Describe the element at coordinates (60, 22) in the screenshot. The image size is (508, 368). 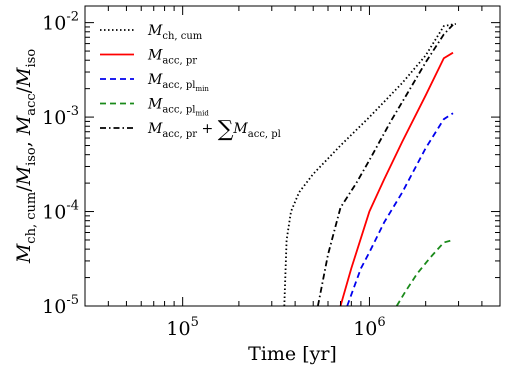
I see `y-tick-label: 10⁻²` at that location.